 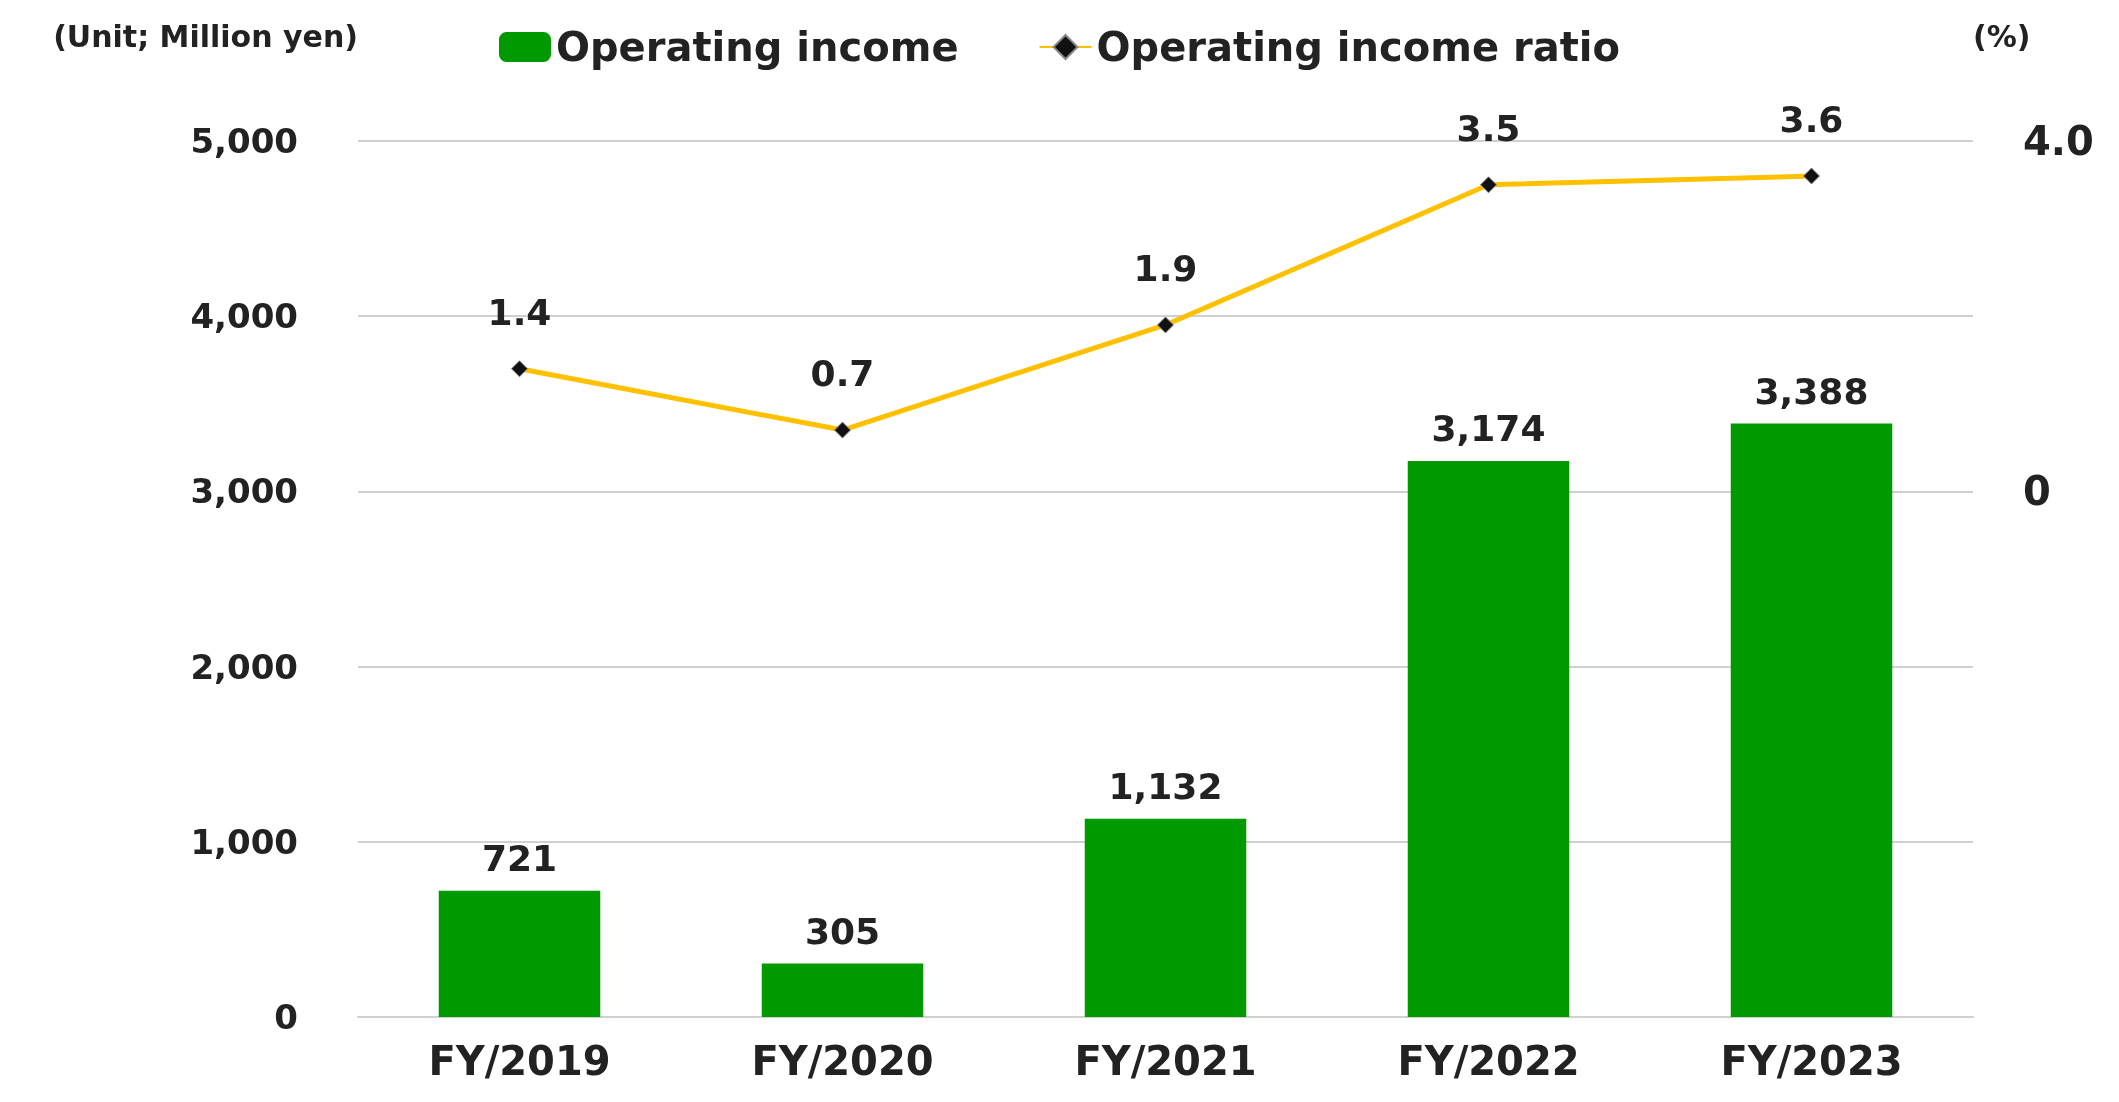 What do you see at coordinates (244, 841) in the screenshot?
I see `y-tick-label: 1,000` at bounding box center [244, 841].